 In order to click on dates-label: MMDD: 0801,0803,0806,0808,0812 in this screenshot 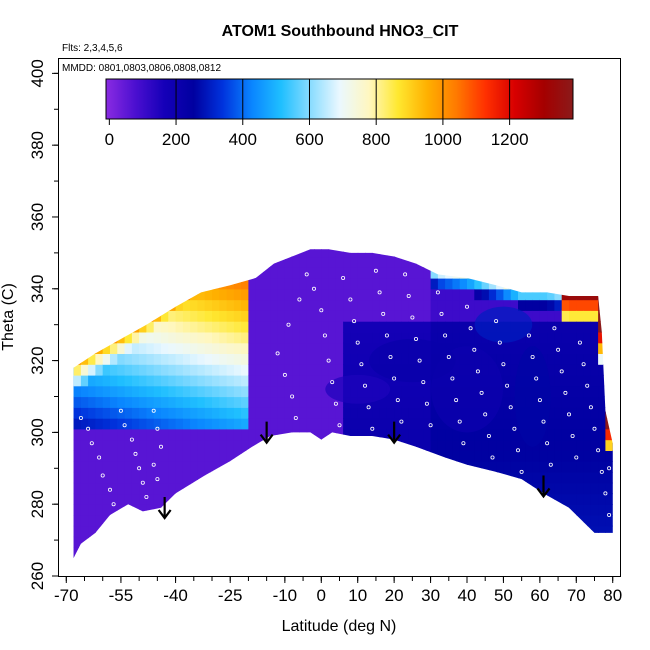, I will do `click(141, 68)`.